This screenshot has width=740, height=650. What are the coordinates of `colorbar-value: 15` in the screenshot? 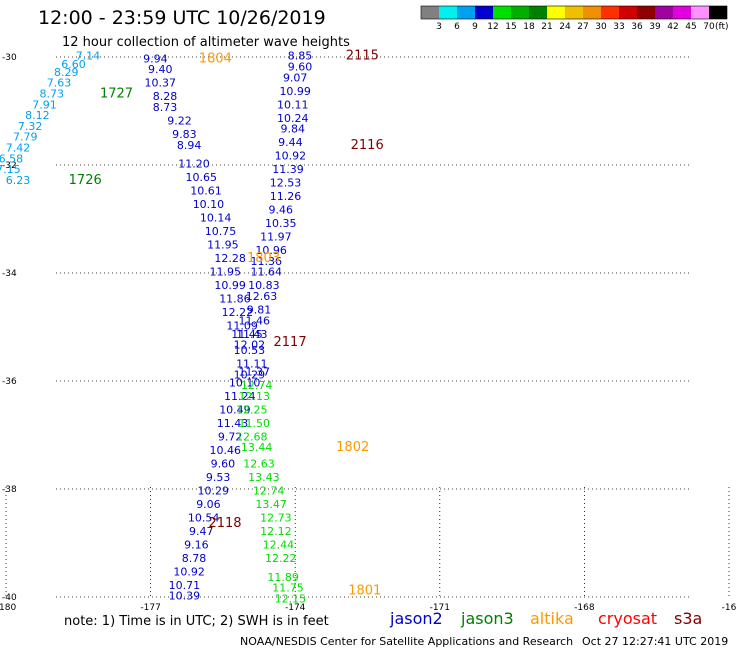 It's located at (510, 27).